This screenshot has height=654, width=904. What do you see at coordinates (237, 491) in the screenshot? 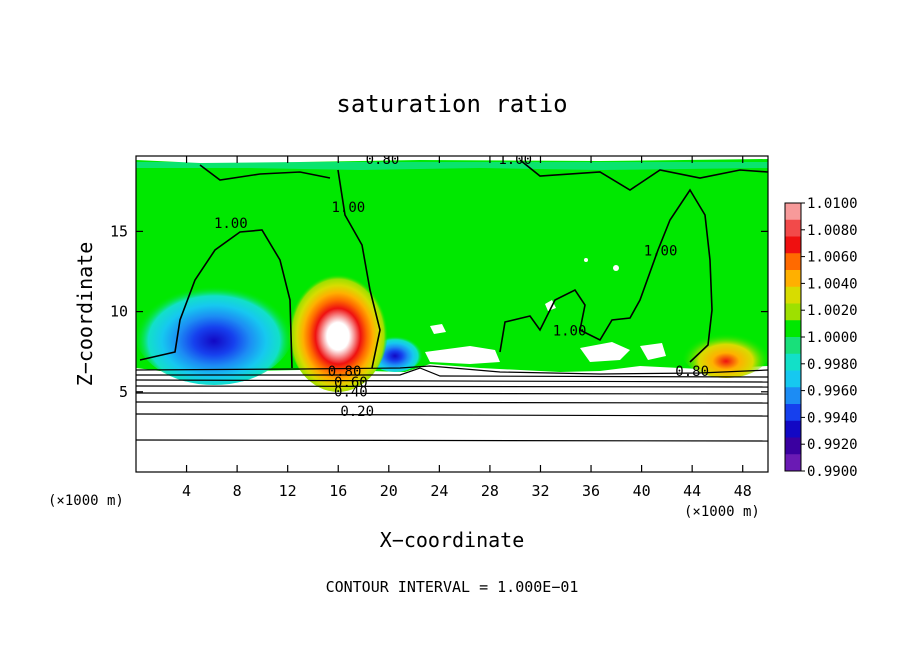
I see `x-tick-label: 8` at bounding box center [237, 491].